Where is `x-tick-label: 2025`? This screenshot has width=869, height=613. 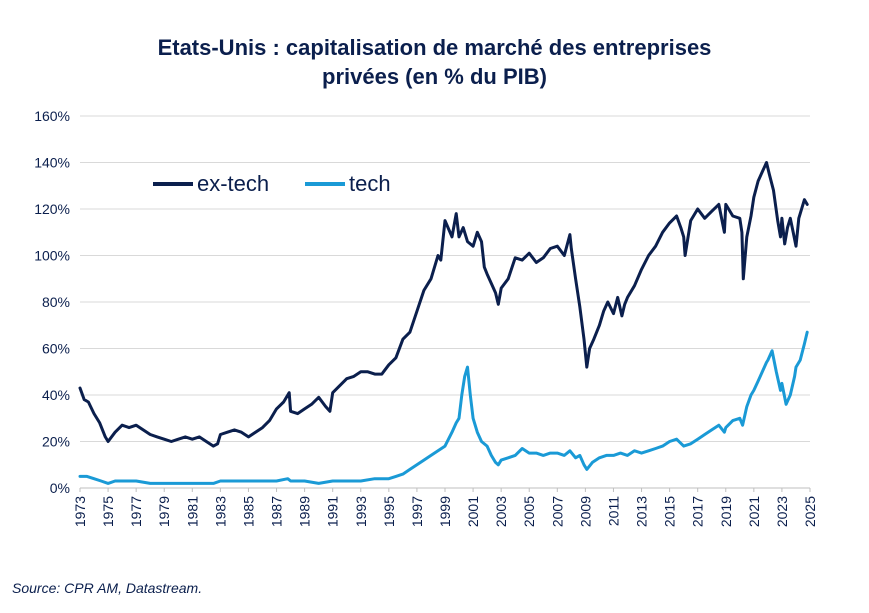
x-tick-label: 2025 is located at coordinates (810, 511).